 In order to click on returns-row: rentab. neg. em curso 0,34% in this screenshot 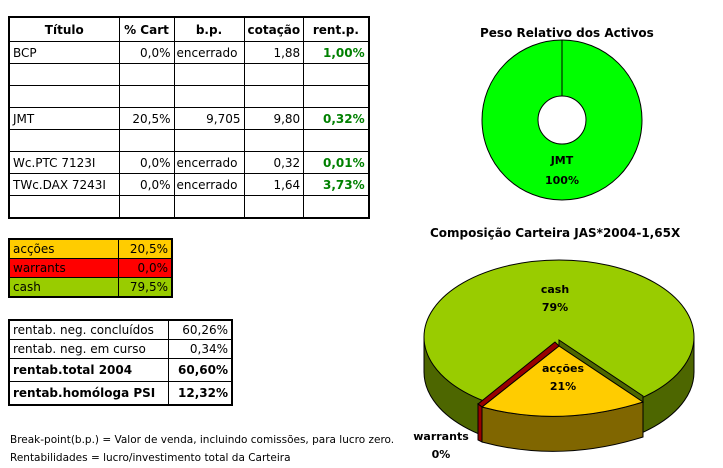, I will do `click(120, 349)`.